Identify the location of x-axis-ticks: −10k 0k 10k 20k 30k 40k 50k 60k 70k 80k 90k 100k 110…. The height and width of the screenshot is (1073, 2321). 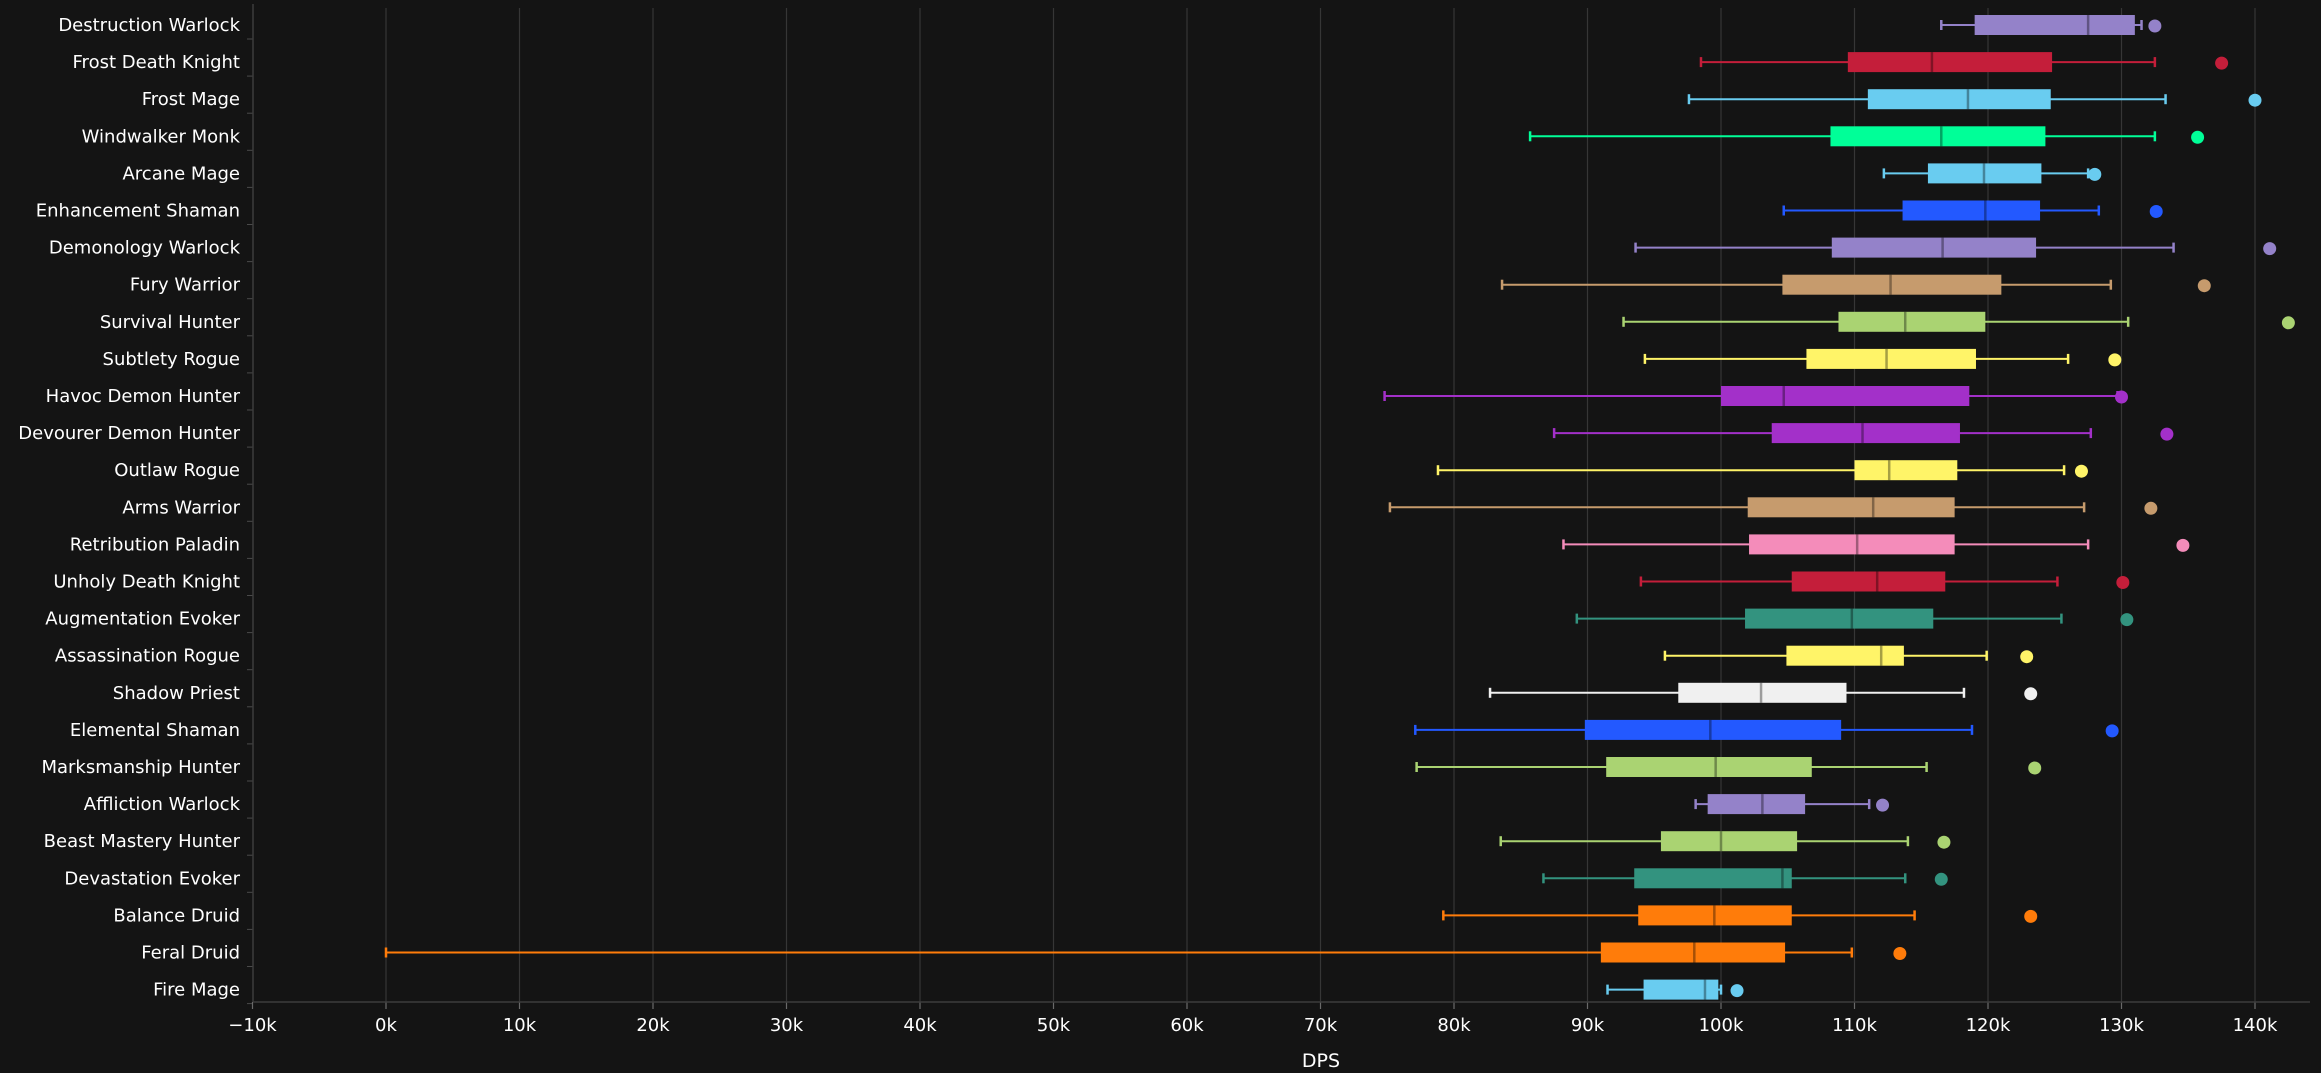
(1253, 1019).